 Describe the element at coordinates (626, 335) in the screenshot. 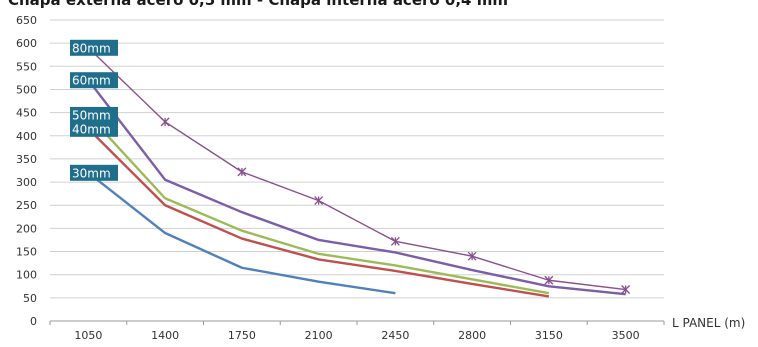

I see `x-tick-label: 3500` at that location.